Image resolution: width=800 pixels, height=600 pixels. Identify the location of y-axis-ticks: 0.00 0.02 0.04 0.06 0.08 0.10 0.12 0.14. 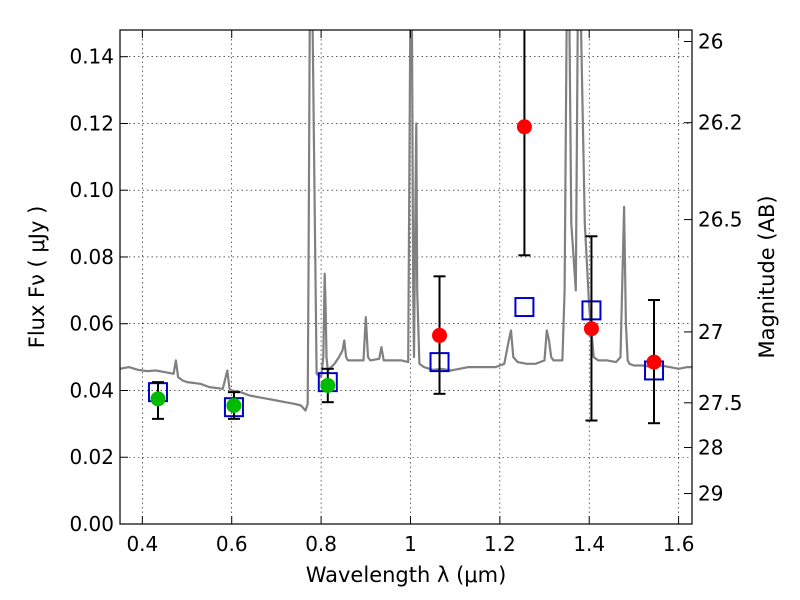
(98, 290).